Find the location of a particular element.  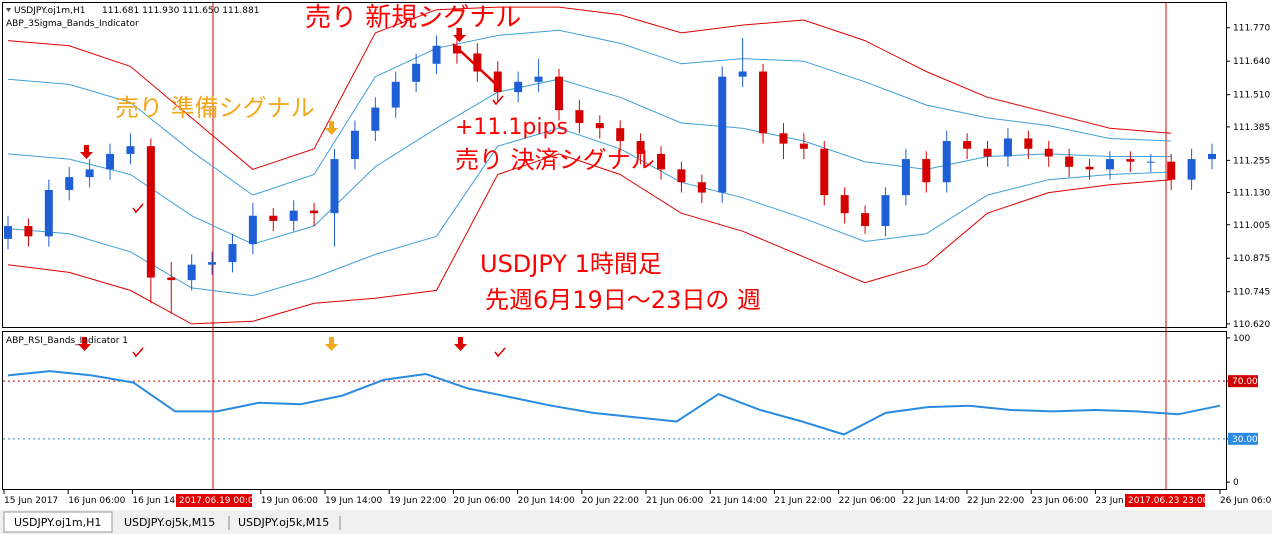

x-tick-label: 16 Jun 14:00 is located at coordinates (160, 501).